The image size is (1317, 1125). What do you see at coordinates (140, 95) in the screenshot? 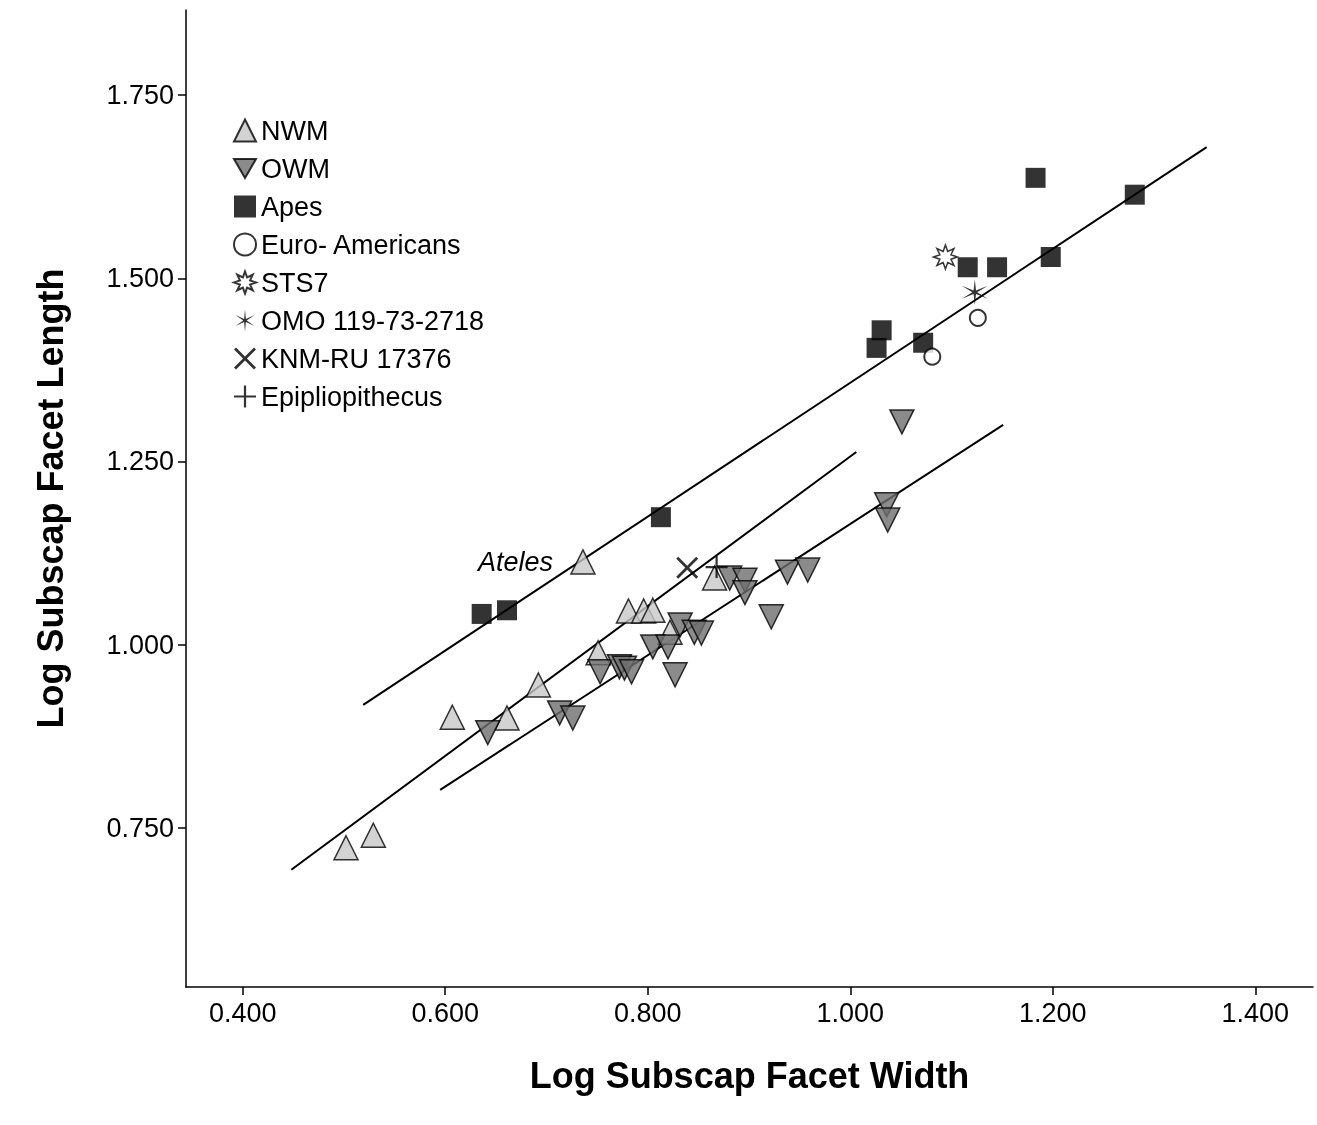
I see `y-tick-label: 1.750` at bounding box center [140, 95].